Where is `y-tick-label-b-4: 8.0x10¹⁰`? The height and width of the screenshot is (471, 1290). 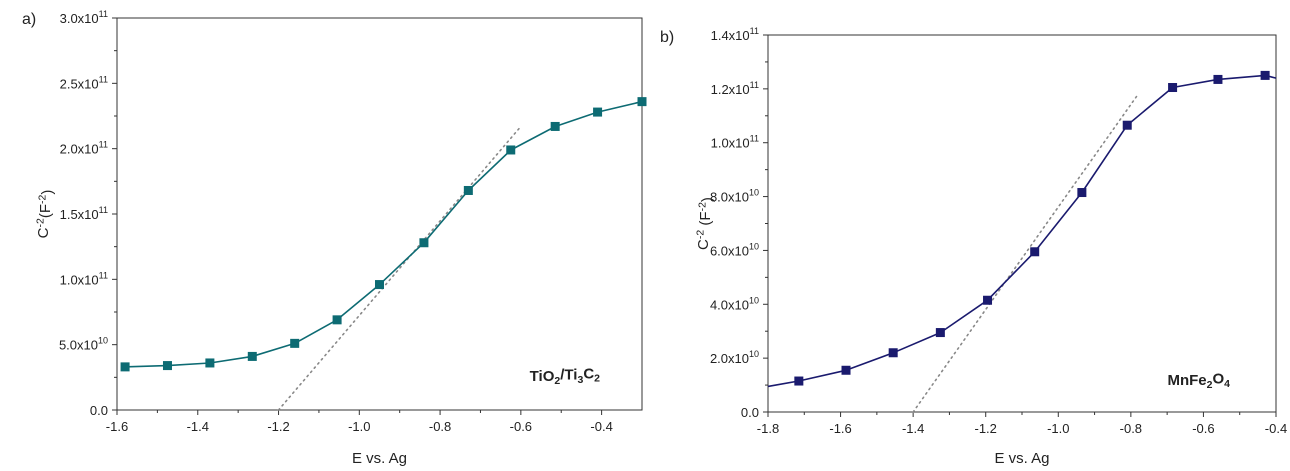
y-tick-label-b-4: 8.0x10¹⁰ is located at coordinates (734, 196).